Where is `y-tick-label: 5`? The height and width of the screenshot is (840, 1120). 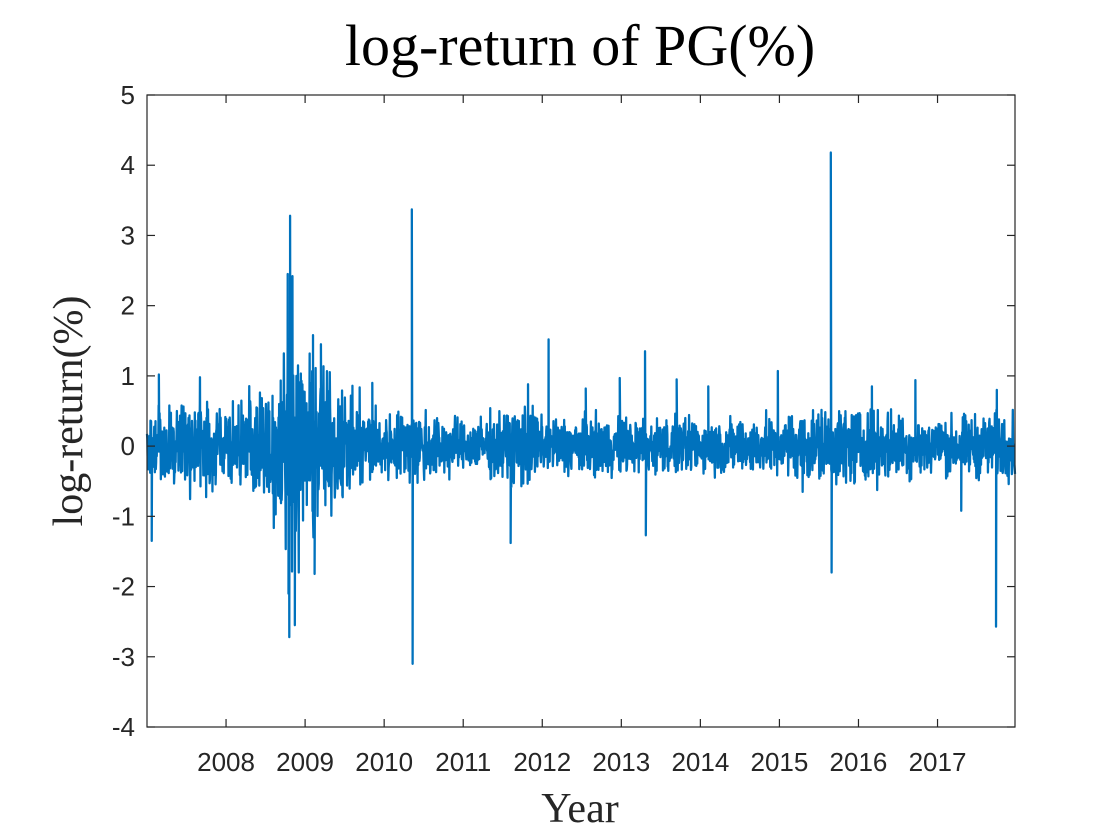 y-tick-label: 5 is located at coordinates (128, 95).